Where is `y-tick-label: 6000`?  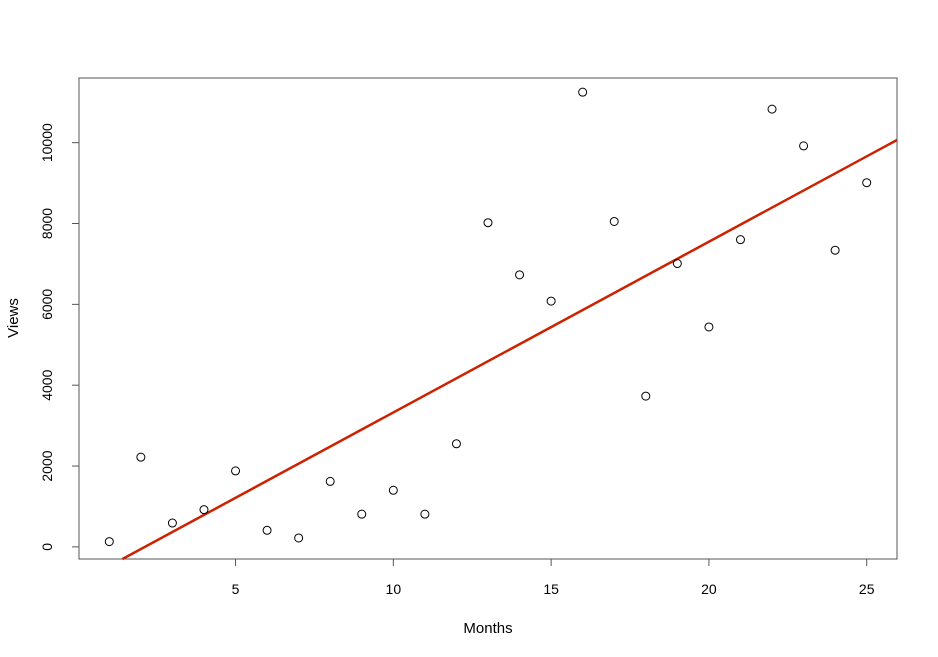 y-tick-label: 6000 is located at coordinates (47, 304).